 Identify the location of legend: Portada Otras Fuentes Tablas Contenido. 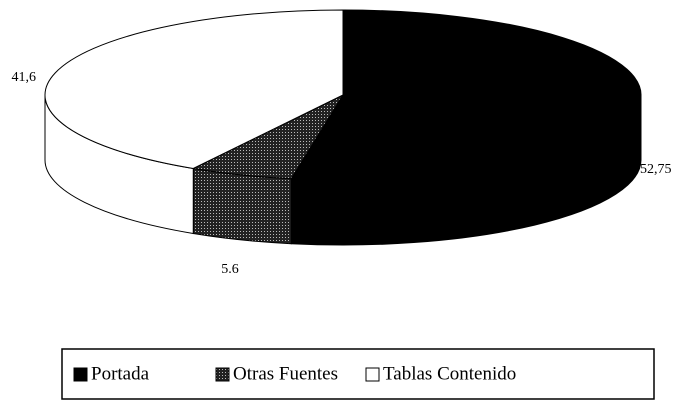
(294, 373).